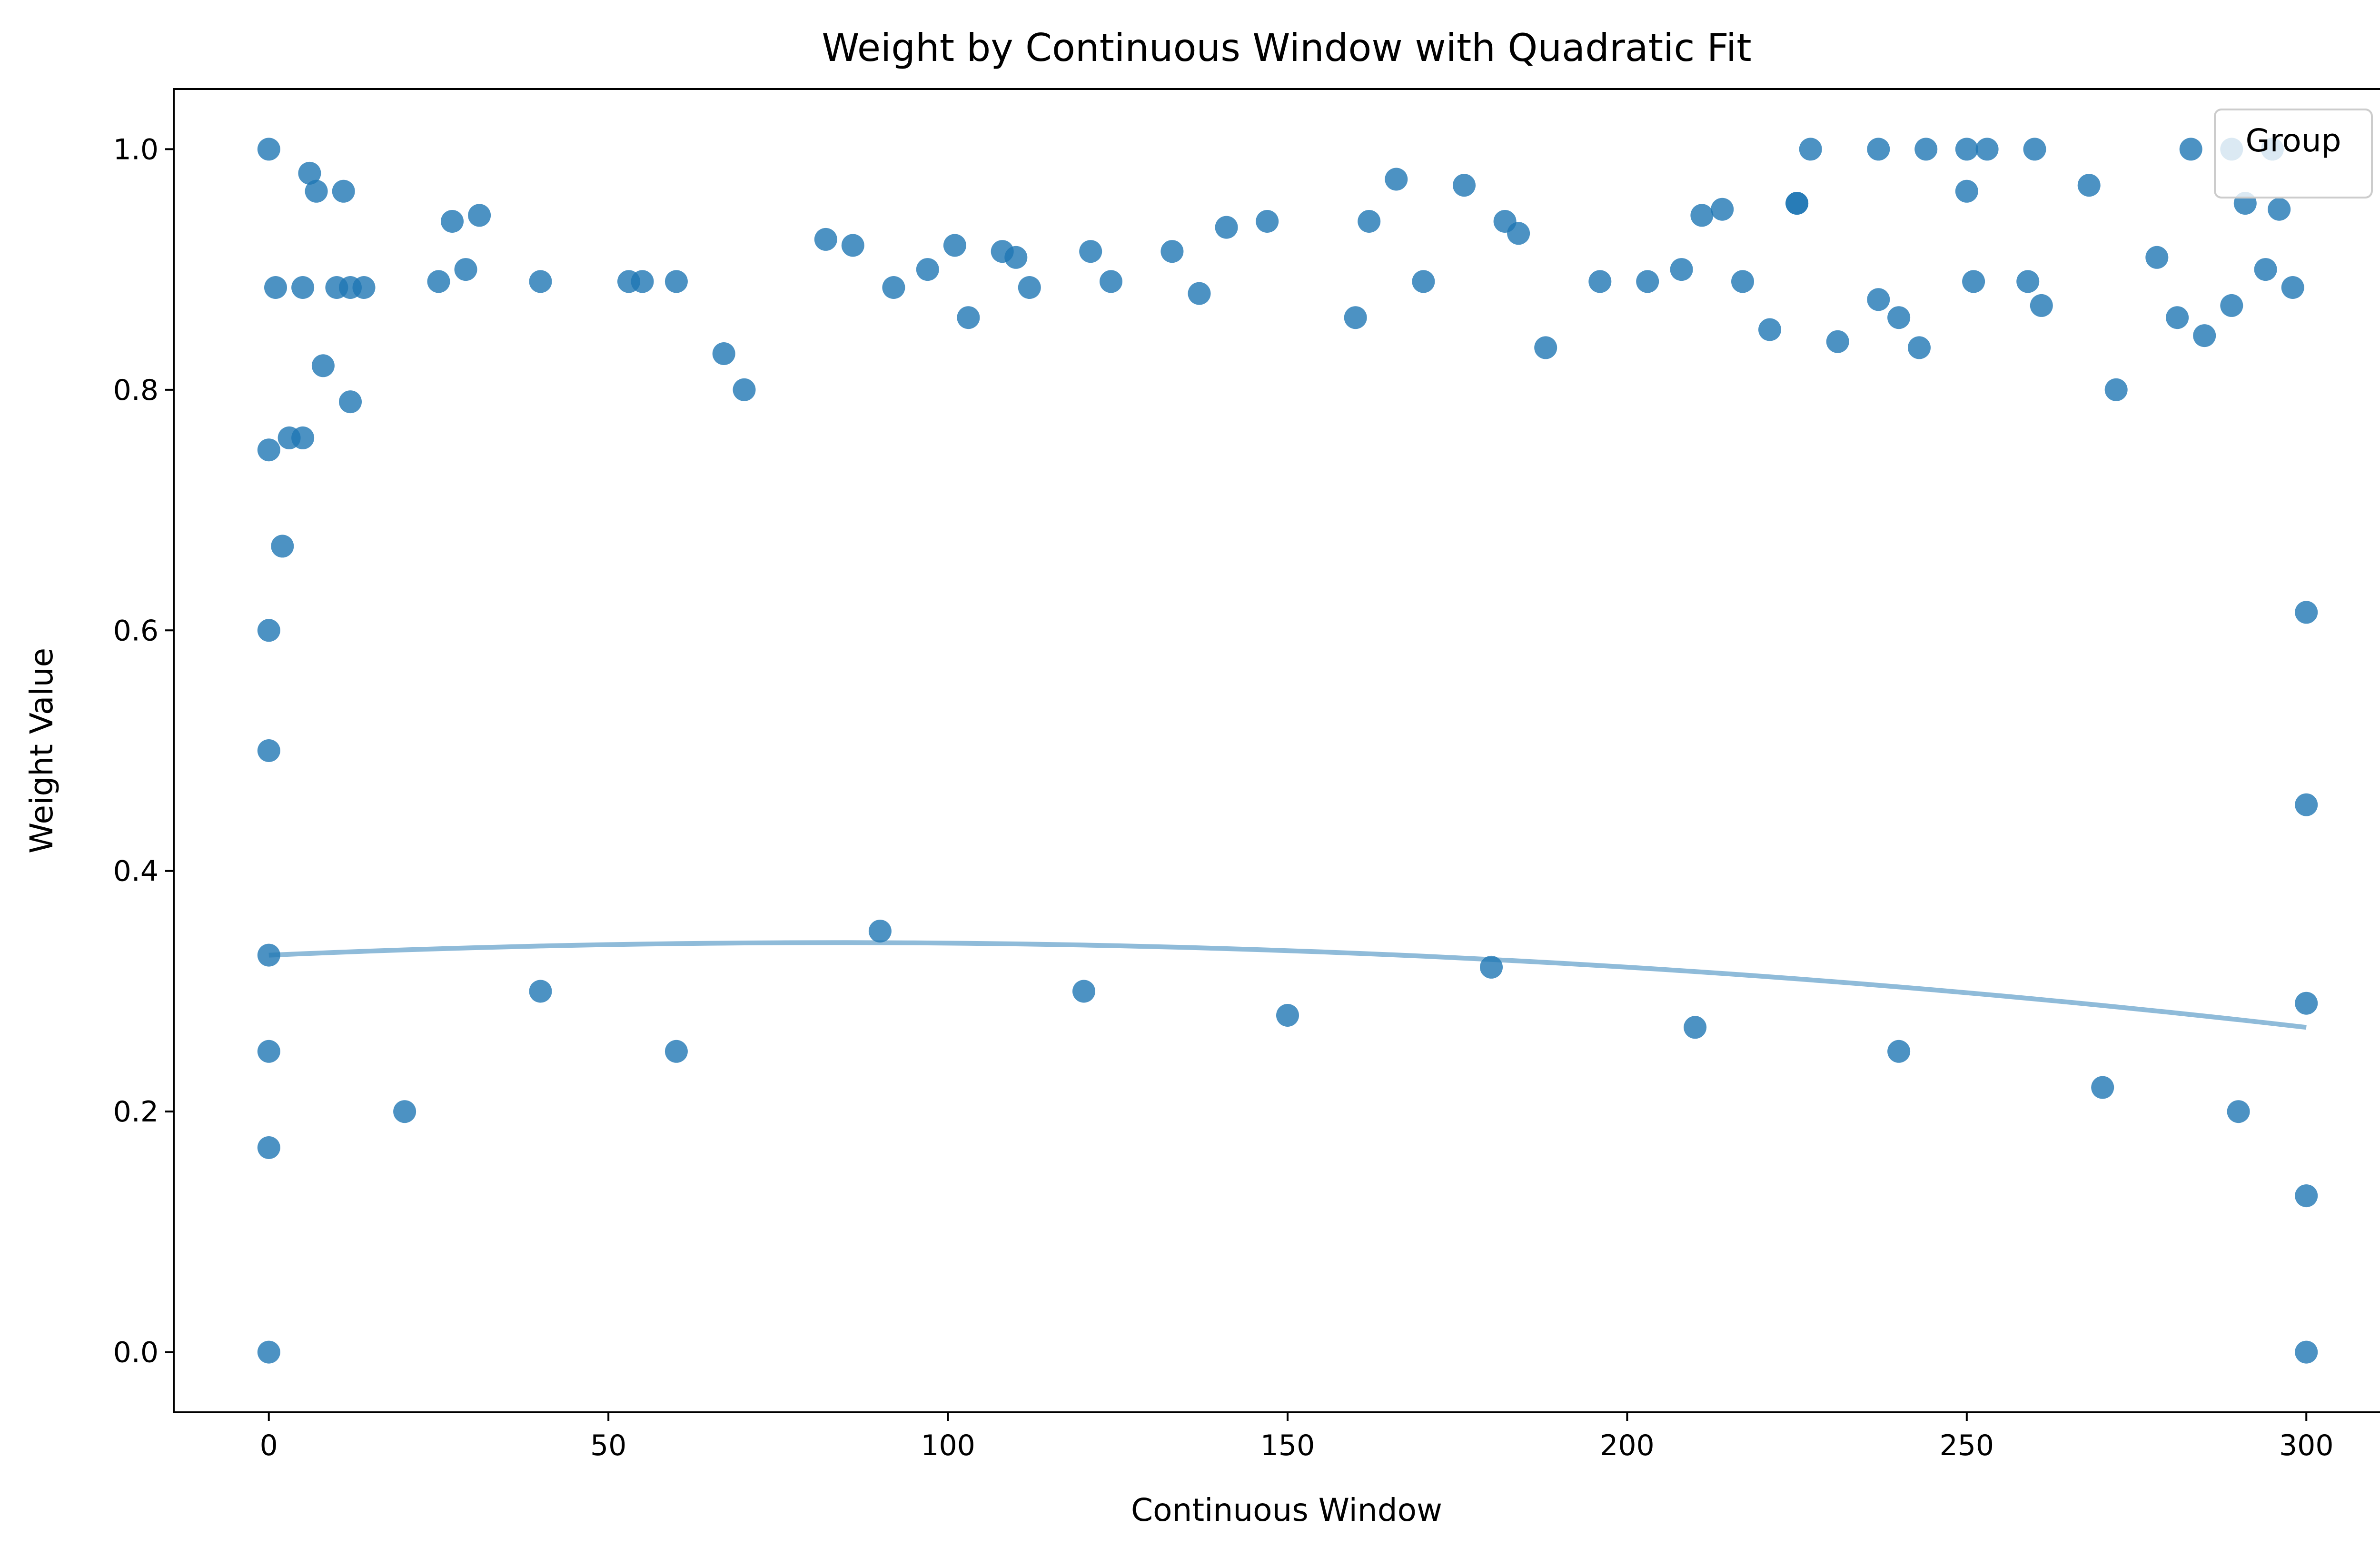 The image size is (2380, 1557). I want to click on legend: Group, so click(2293, 153).